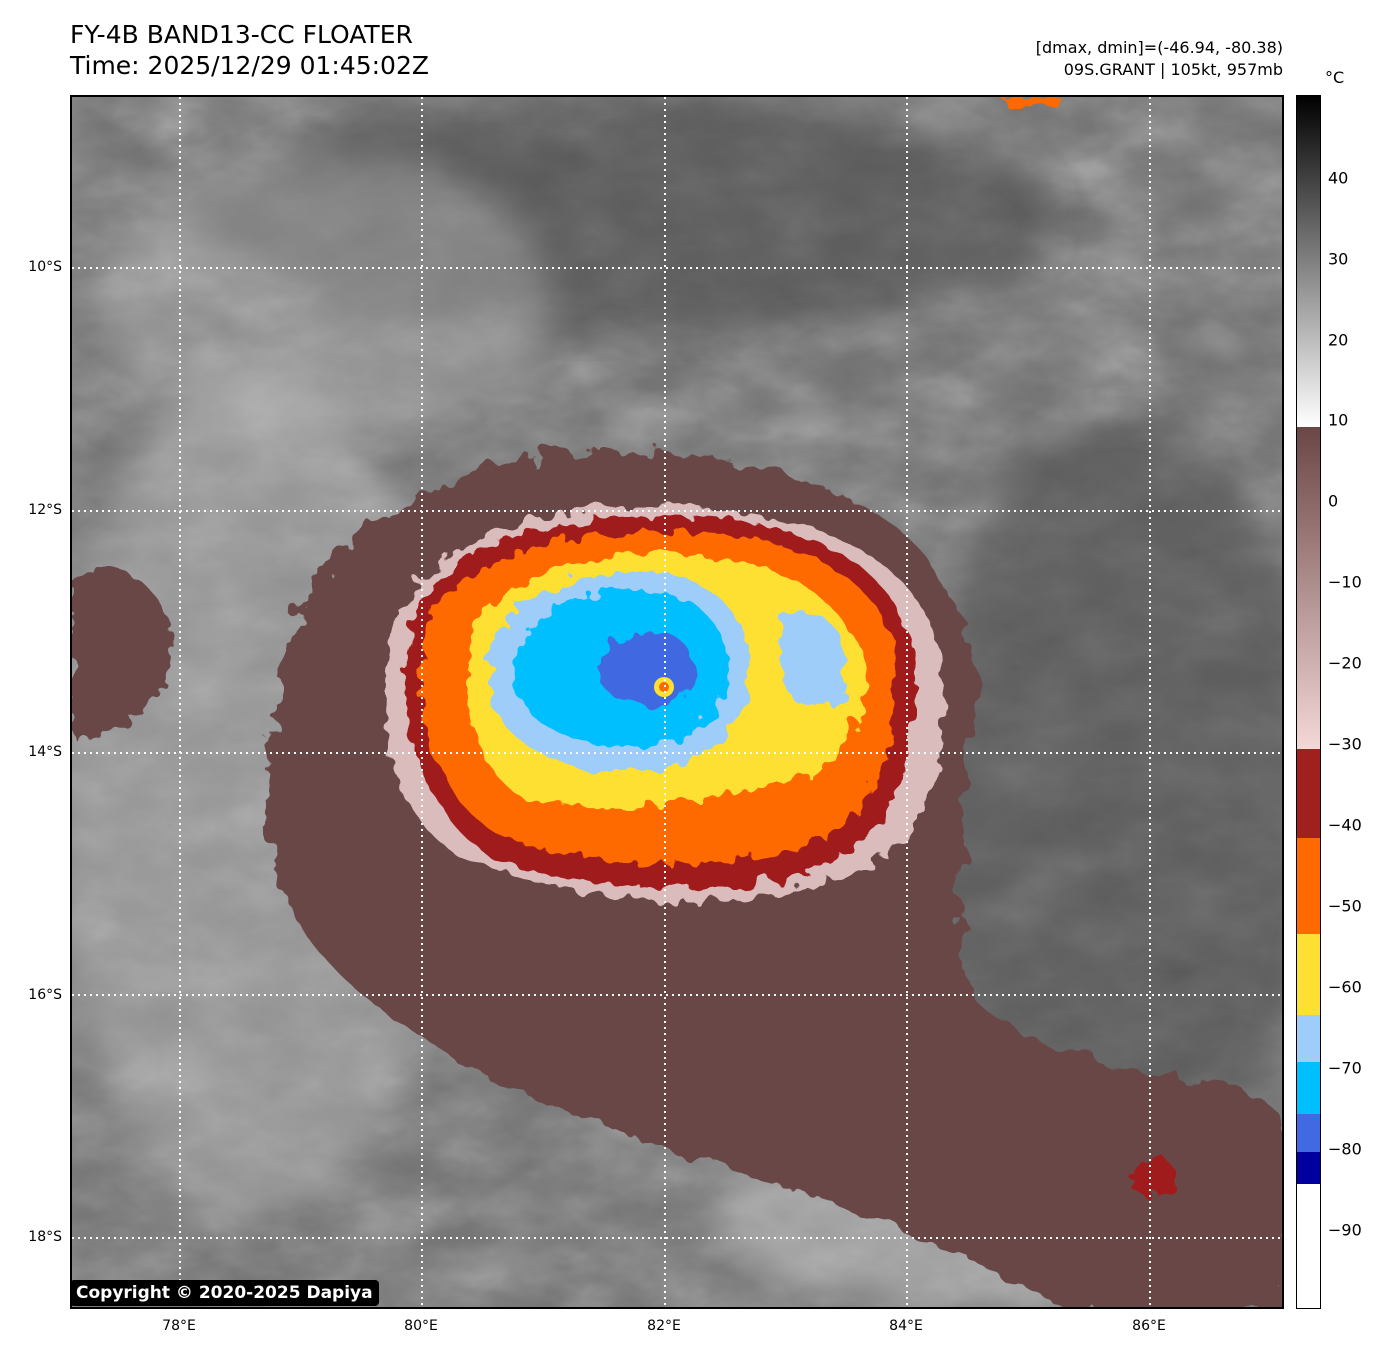  What do you see at coordinates (421, 1326) in the screenshot?
I see `lon-label-80e: 80°E` at bounding box center [421, 1326].